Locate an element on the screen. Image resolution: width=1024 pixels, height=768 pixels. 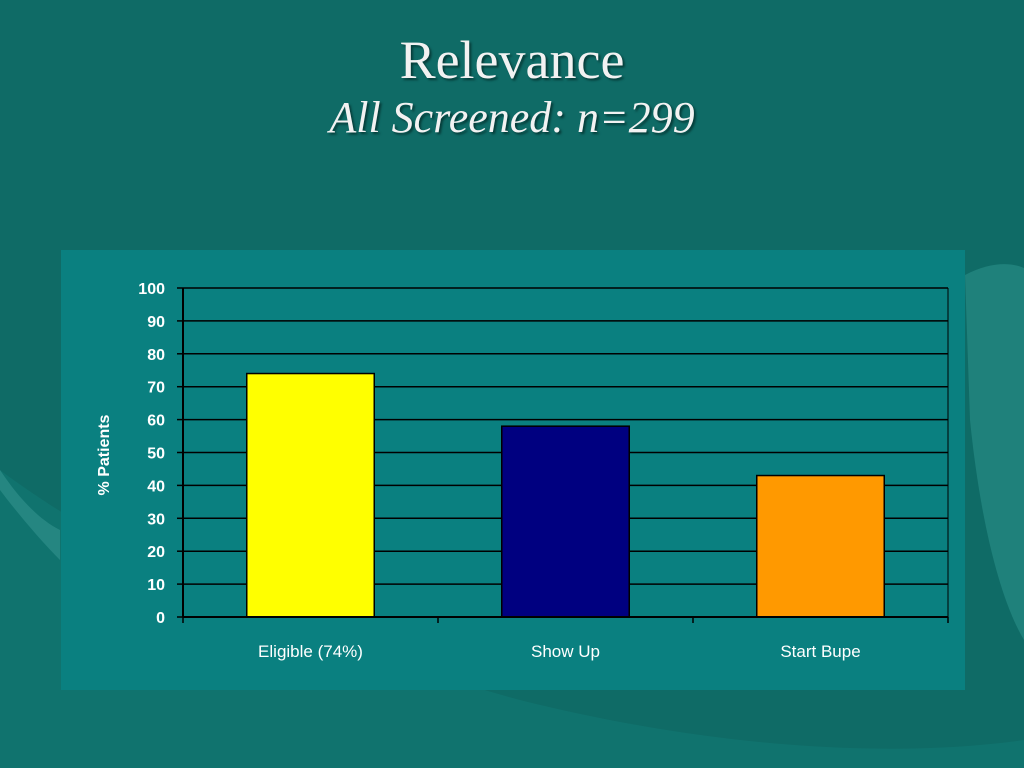
x-tick-label: Eligible (74%) is located at coordinates (310, 651).